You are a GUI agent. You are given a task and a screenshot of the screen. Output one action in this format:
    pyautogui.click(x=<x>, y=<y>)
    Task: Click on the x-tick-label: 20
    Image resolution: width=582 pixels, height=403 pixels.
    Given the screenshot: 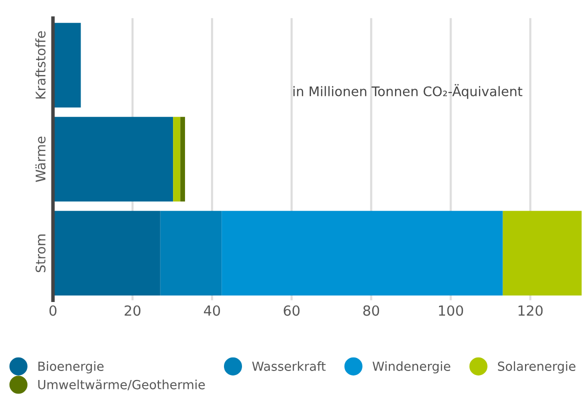 What is the action you would take?
    pyautogui.click(x=132, y=310)
    